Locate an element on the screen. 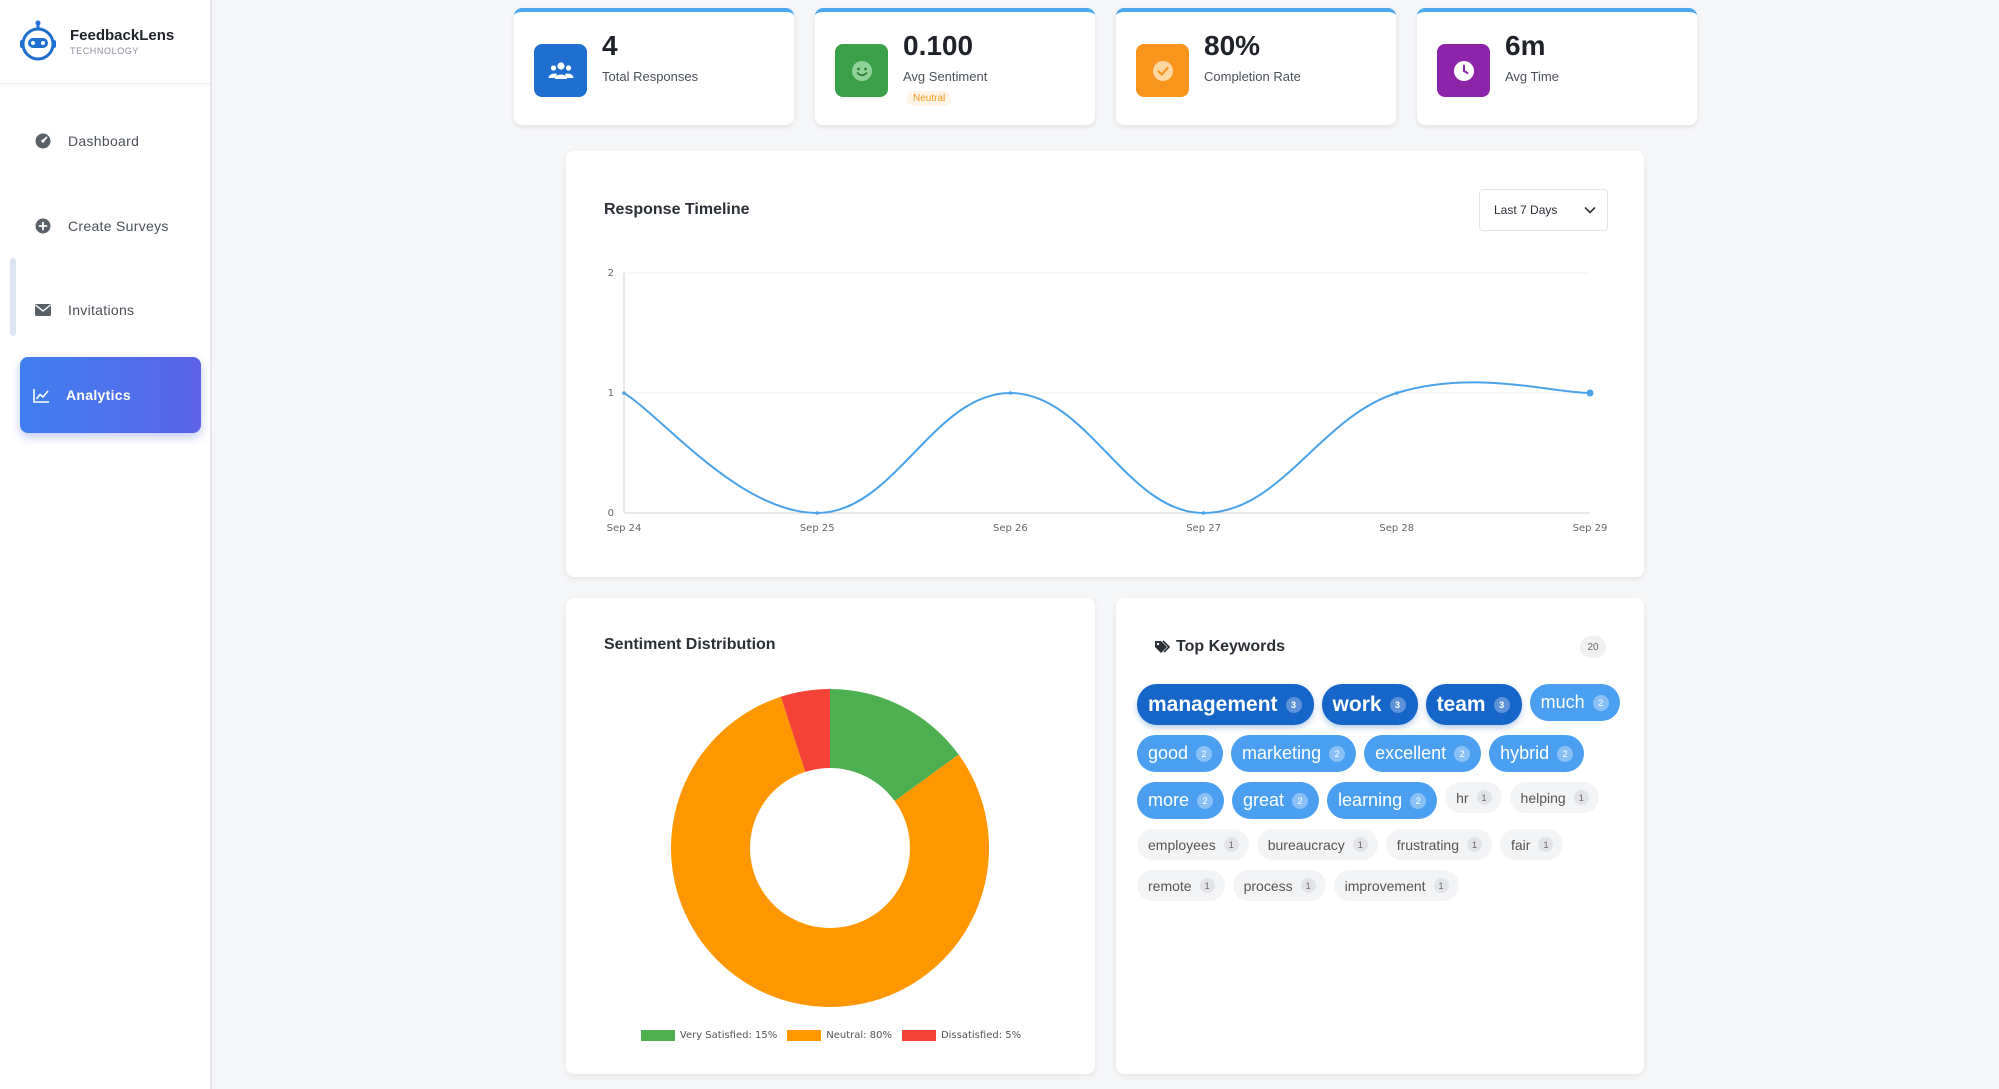 Image resolution: width=1999 pixels, height=1089 pixels. keyword-count: 3 is located at coordinates (1397, 704).